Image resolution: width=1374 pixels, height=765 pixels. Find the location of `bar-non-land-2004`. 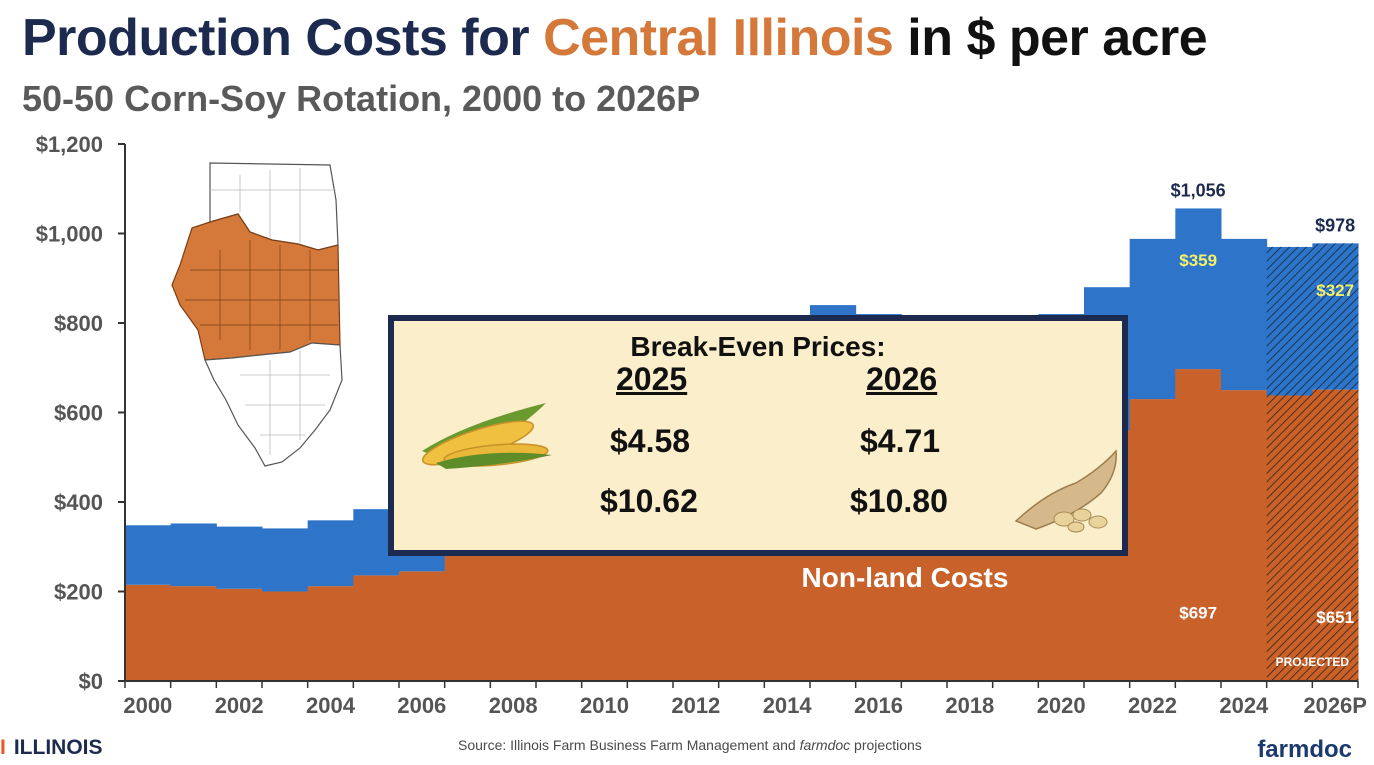

bar-non-land-2004 is located at coordinates (330, 633).